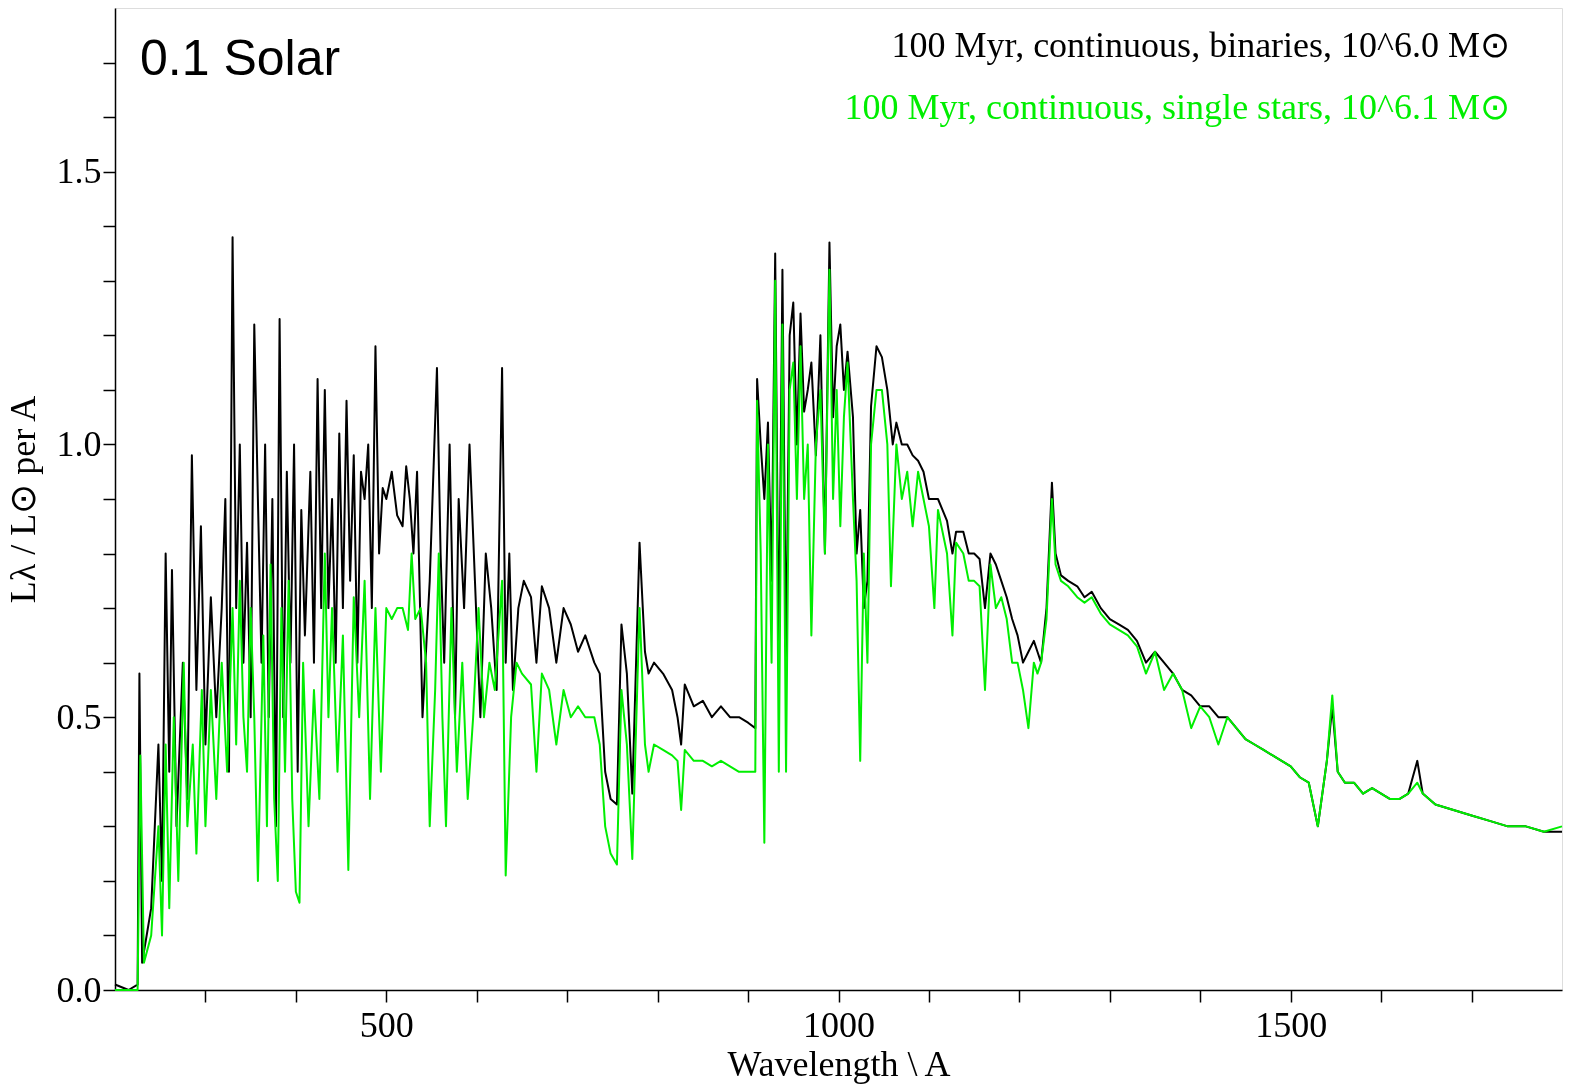 The width and height of the screenshot is (1581, 1087). Describe the element at coordinates (839, 1063) in the screenshot. I see `x-axis-title: Wavelength \ A` at that location.